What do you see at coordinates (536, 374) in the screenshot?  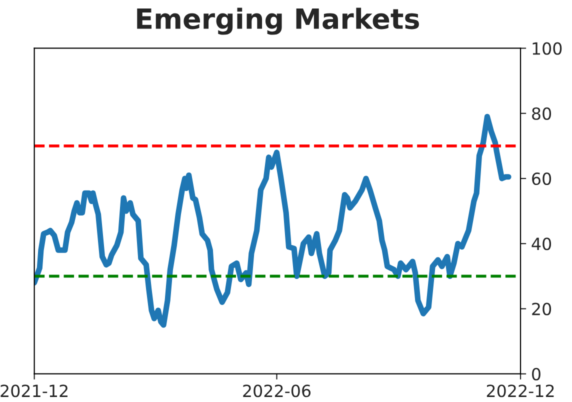 I see `y-tick-label: 0` at bounding box center [536, 374].